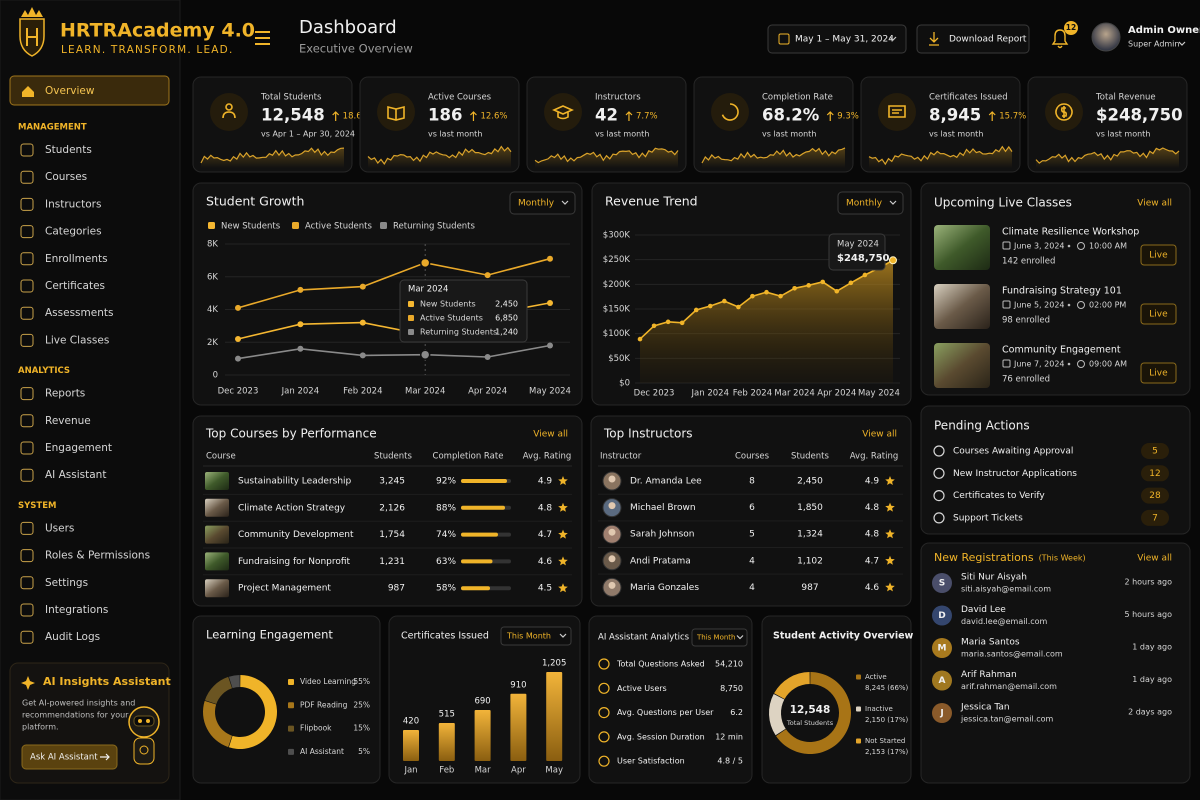 Image resolution: width=1200 pixels, height=800 pixels. Describe the element at coordinates (1150, 712) in the screenshot. I see `registration-time: 2 days ago` at that location.